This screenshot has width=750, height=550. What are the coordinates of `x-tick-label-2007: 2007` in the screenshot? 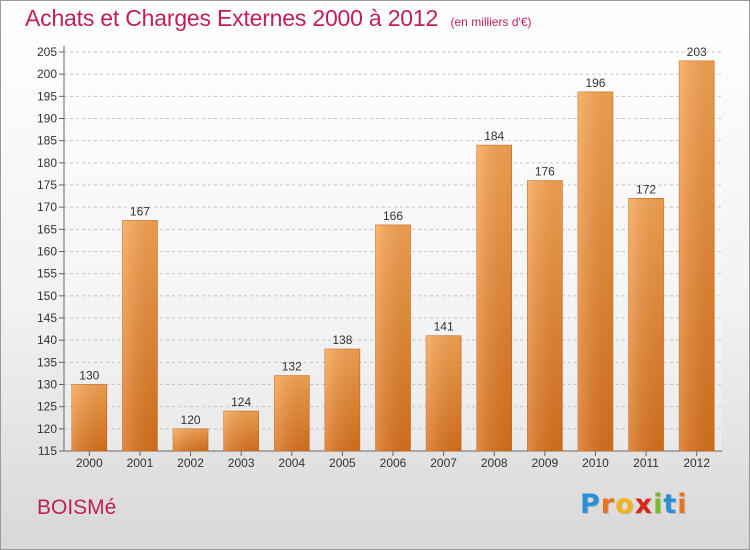 It's located at (443, 463).